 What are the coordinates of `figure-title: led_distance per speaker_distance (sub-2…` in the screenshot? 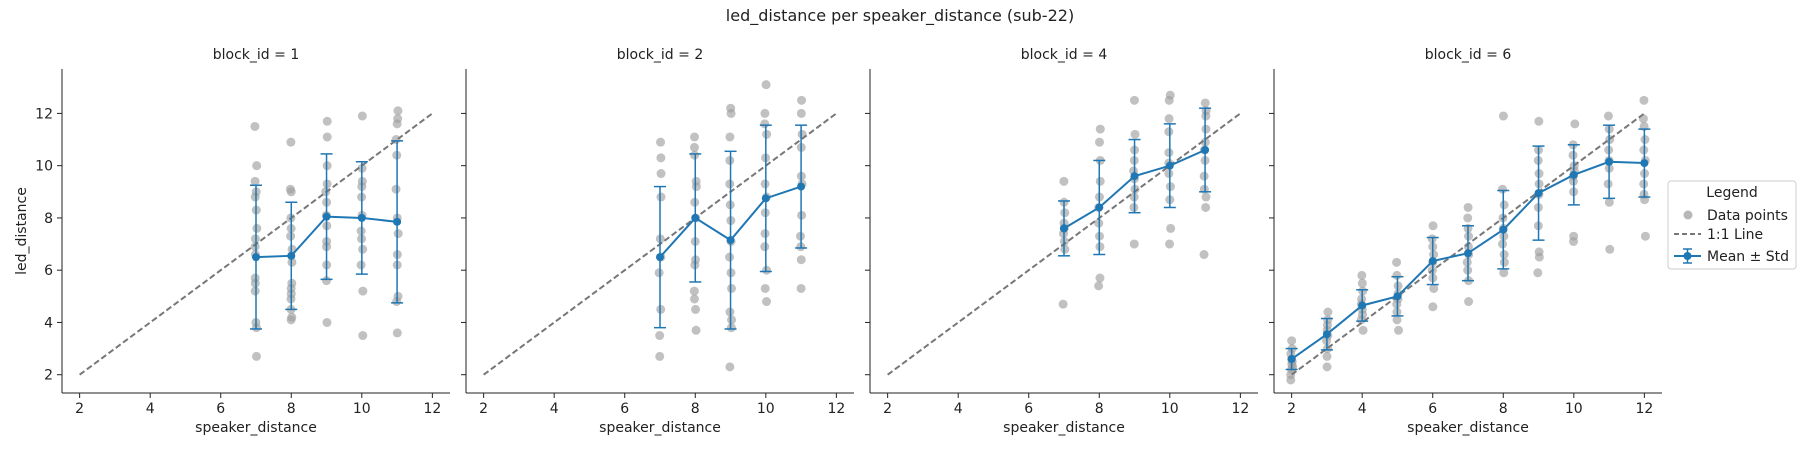 It's located at (900, 16).